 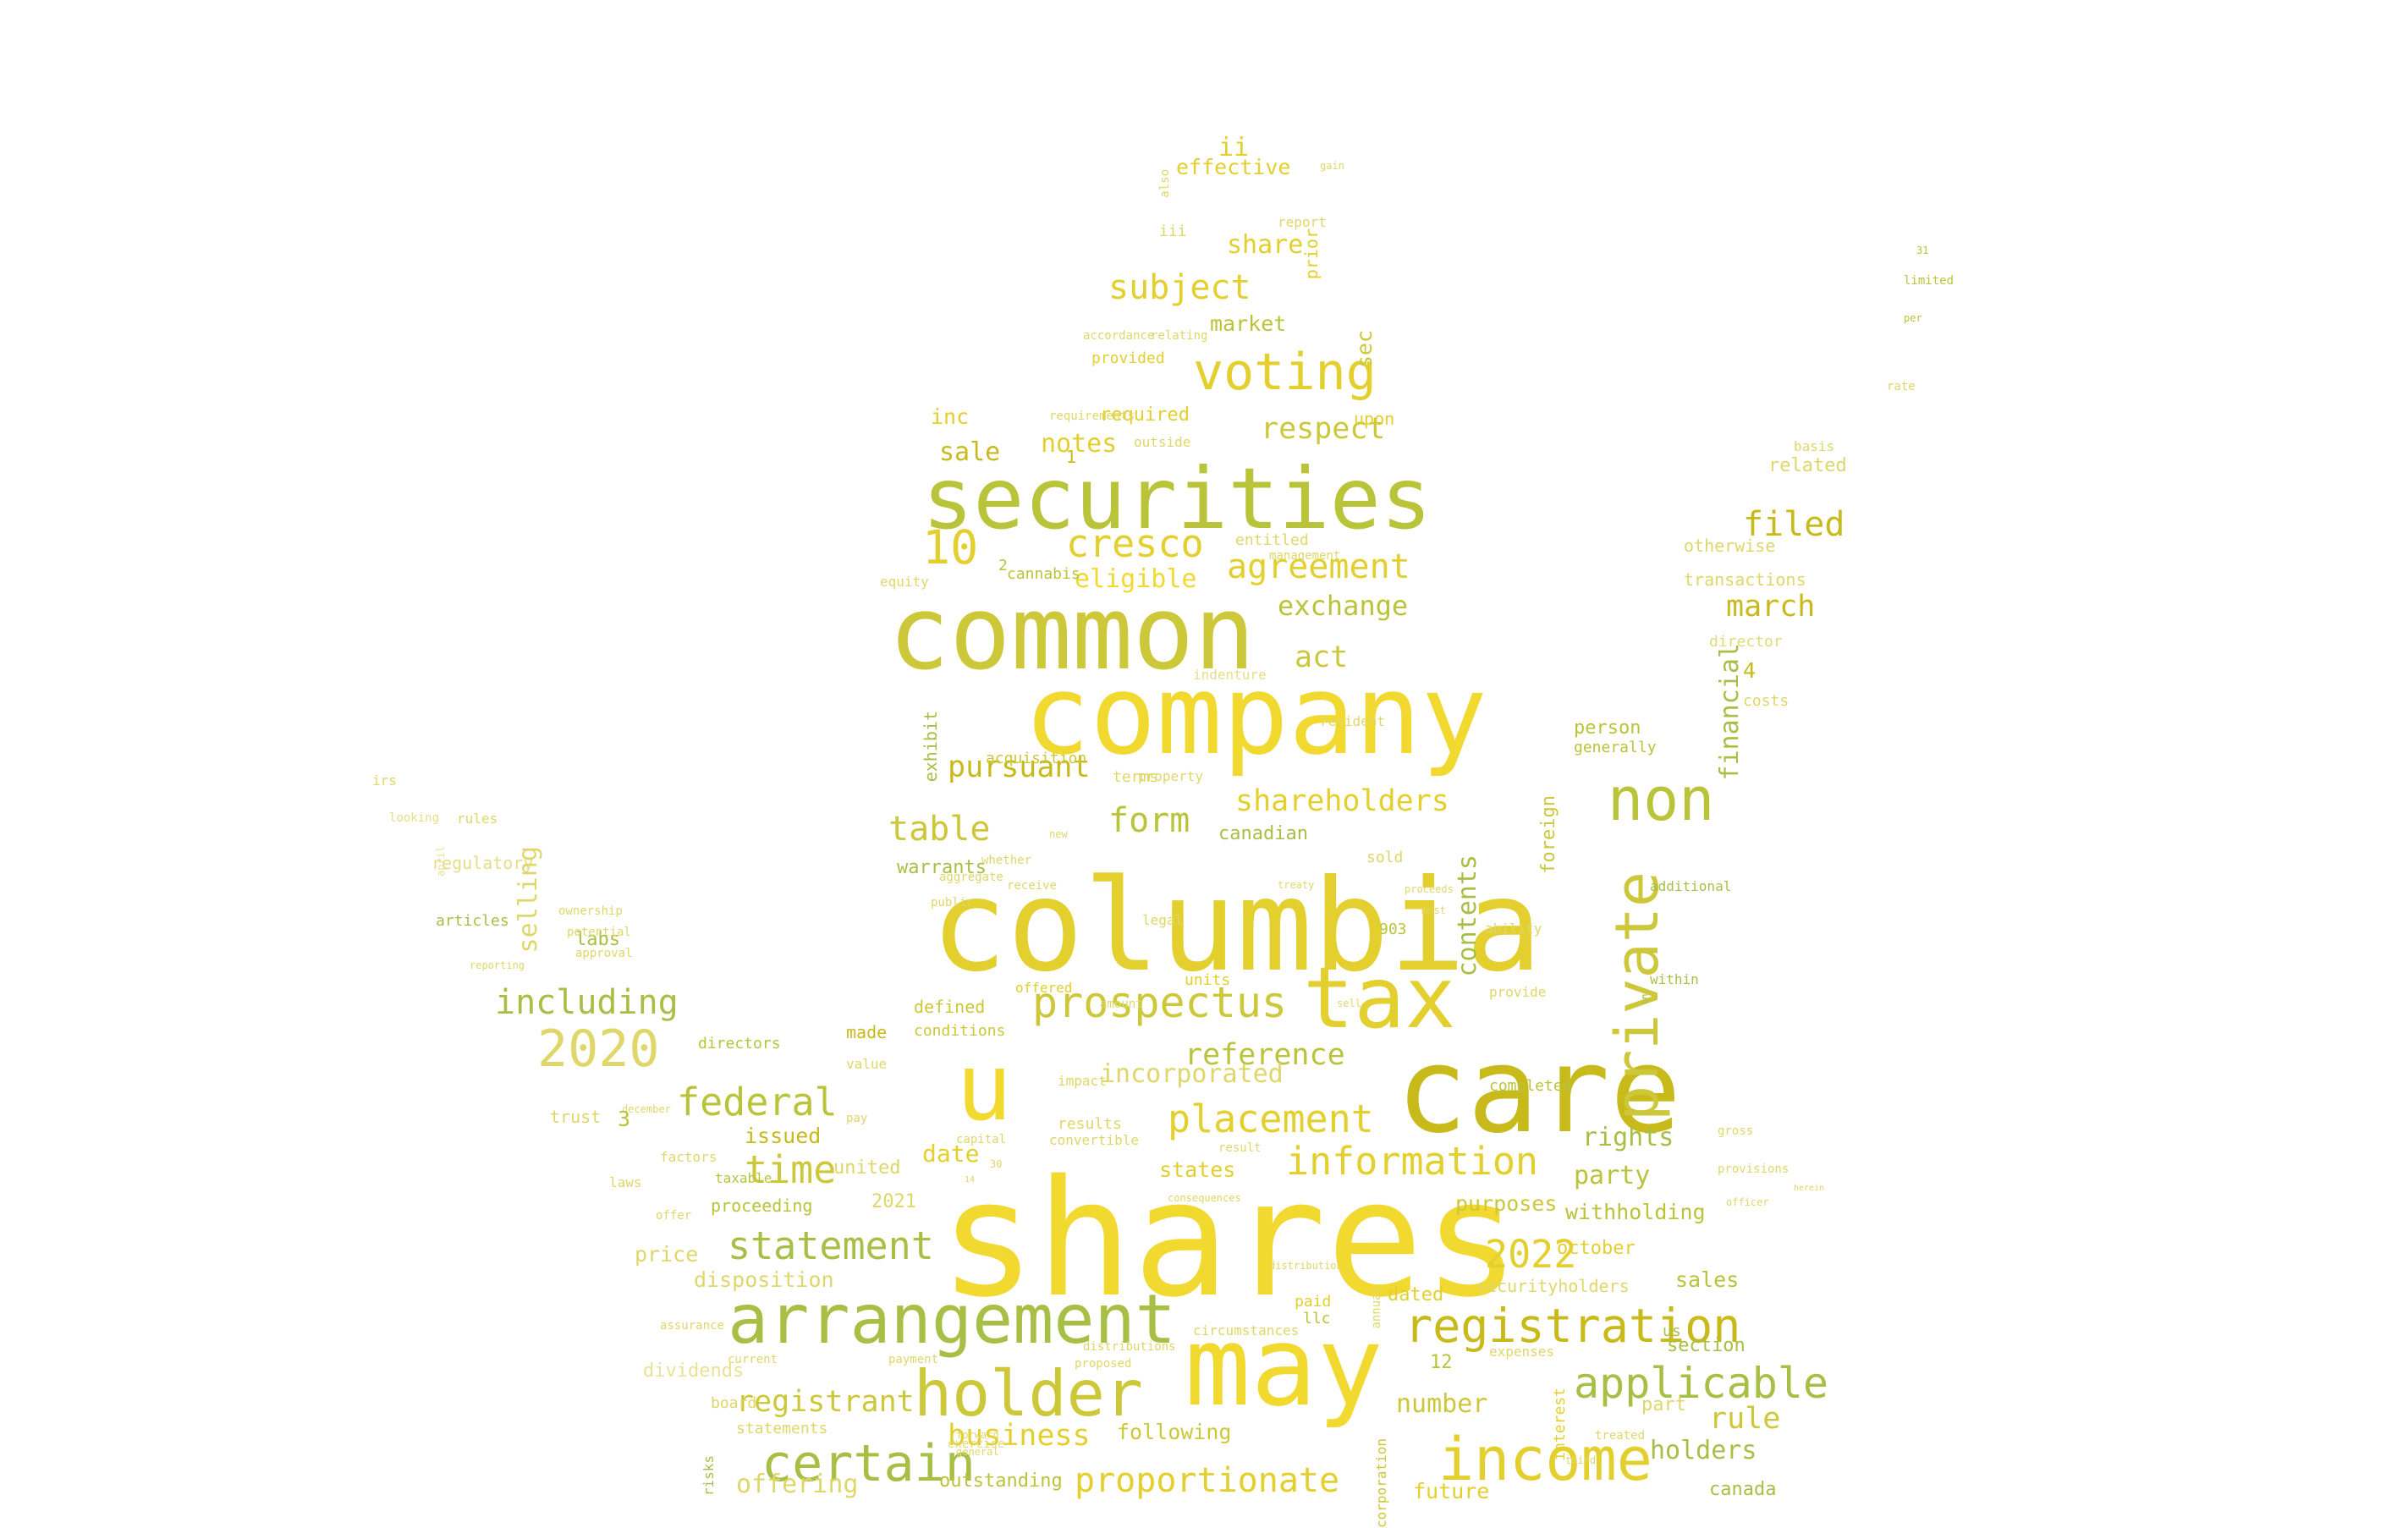 I want to click on cloud-word: 2022, so click(x=1531, y=1254).